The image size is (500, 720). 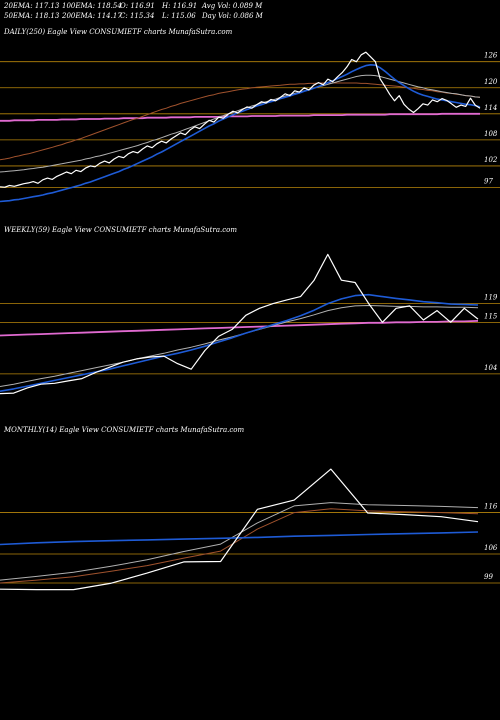 What do you see at coordinates (137, 16) in the screenshot?
I see `close-readout: C: 115.34` at bounding box center [137, 16].